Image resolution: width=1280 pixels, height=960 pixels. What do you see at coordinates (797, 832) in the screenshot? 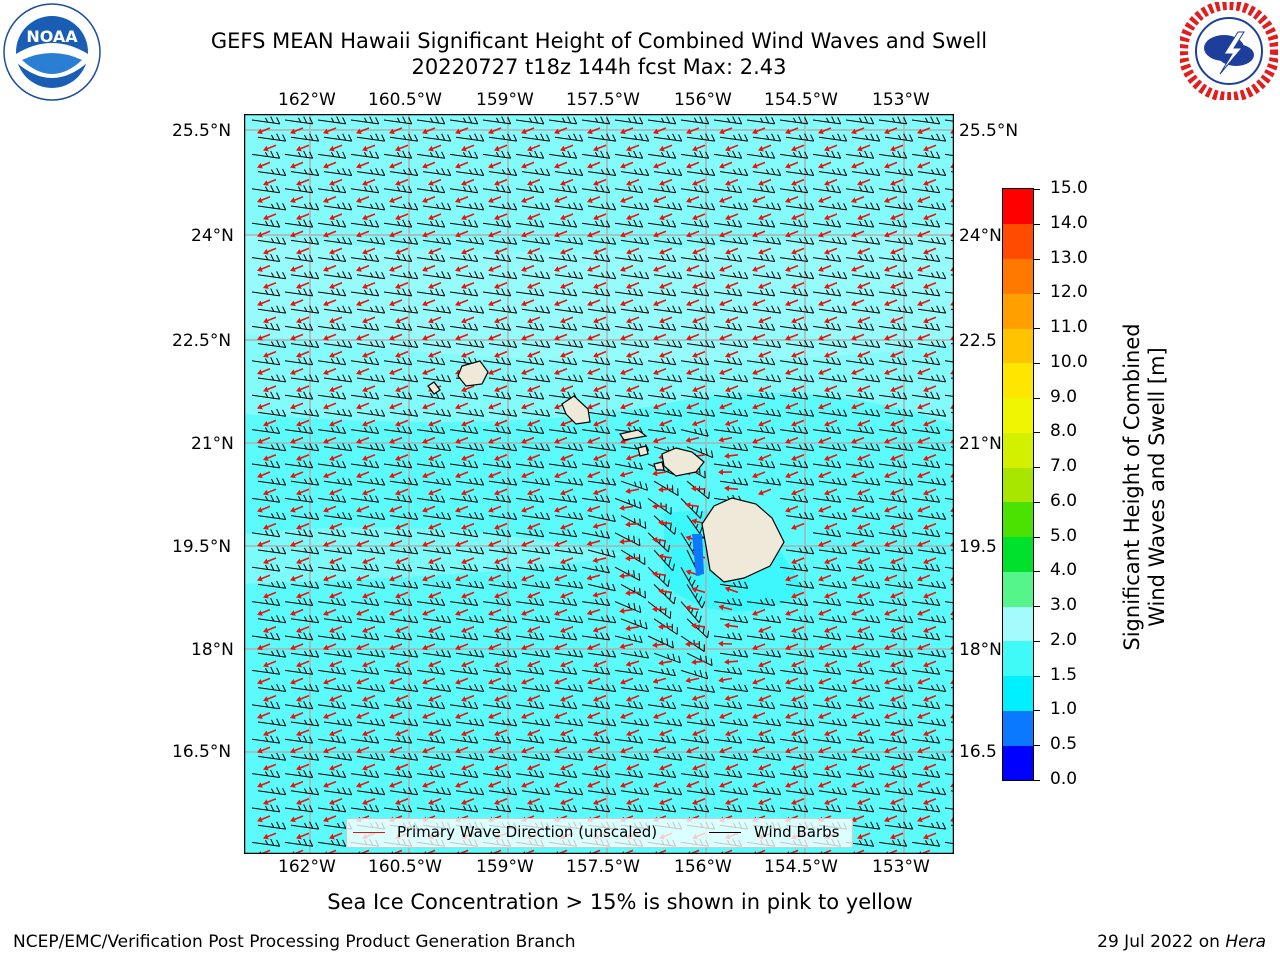
I see `wind-barb-legend-label: Wind Barbs` at bounding box center [797, 832].